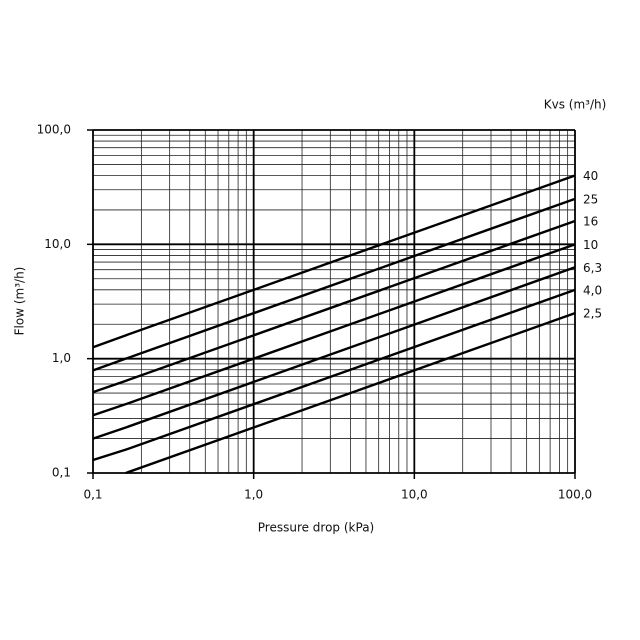 This screenshot has width=640, height=640. I want to click on series-label: 40, so click(590, 176).